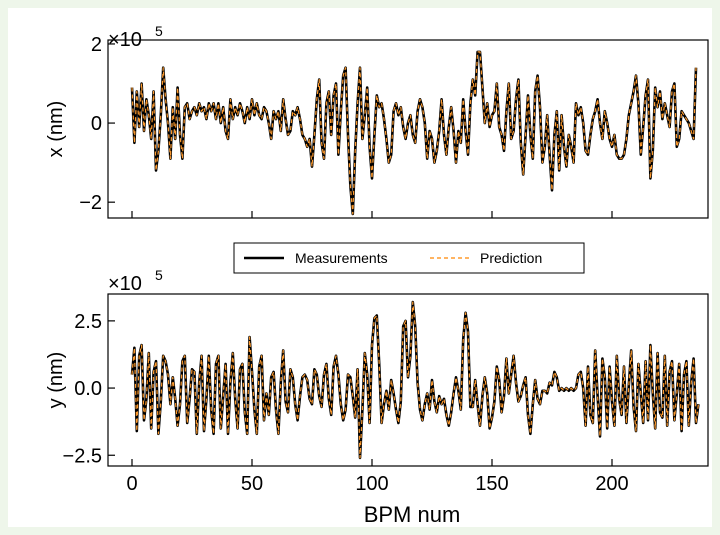  Describe the element at coordinates (111, 123) in the screenshot. I see `top-ytick-marks` at that location.